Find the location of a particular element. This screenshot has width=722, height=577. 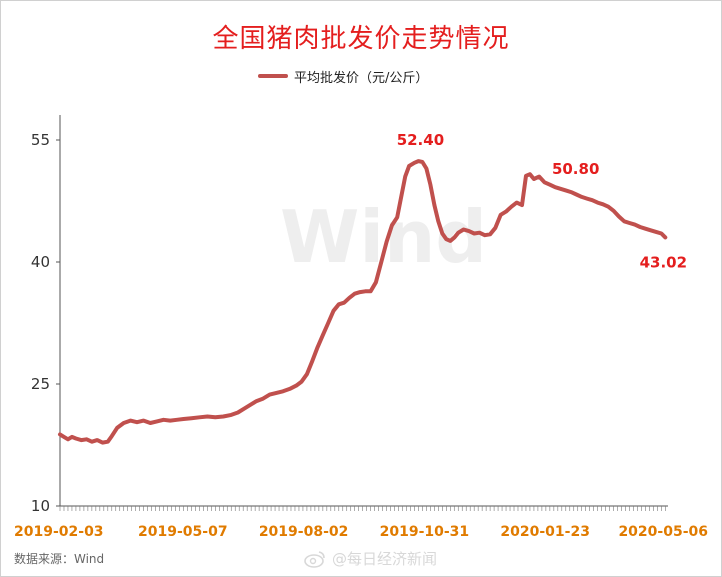

x-tick-label: 2019-10-31 is located at coordinates (425, 532).